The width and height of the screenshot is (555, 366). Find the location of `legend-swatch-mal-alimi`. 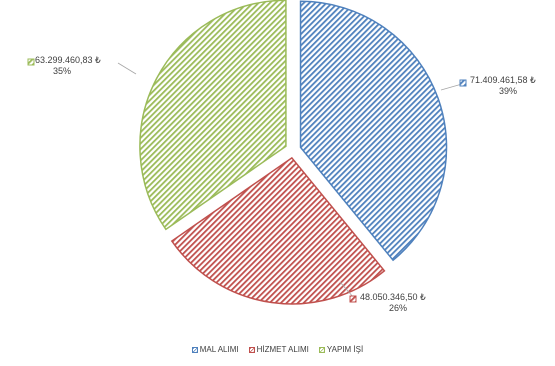

legend-swatch-mal-alimi is located at coordinates (194, 349).